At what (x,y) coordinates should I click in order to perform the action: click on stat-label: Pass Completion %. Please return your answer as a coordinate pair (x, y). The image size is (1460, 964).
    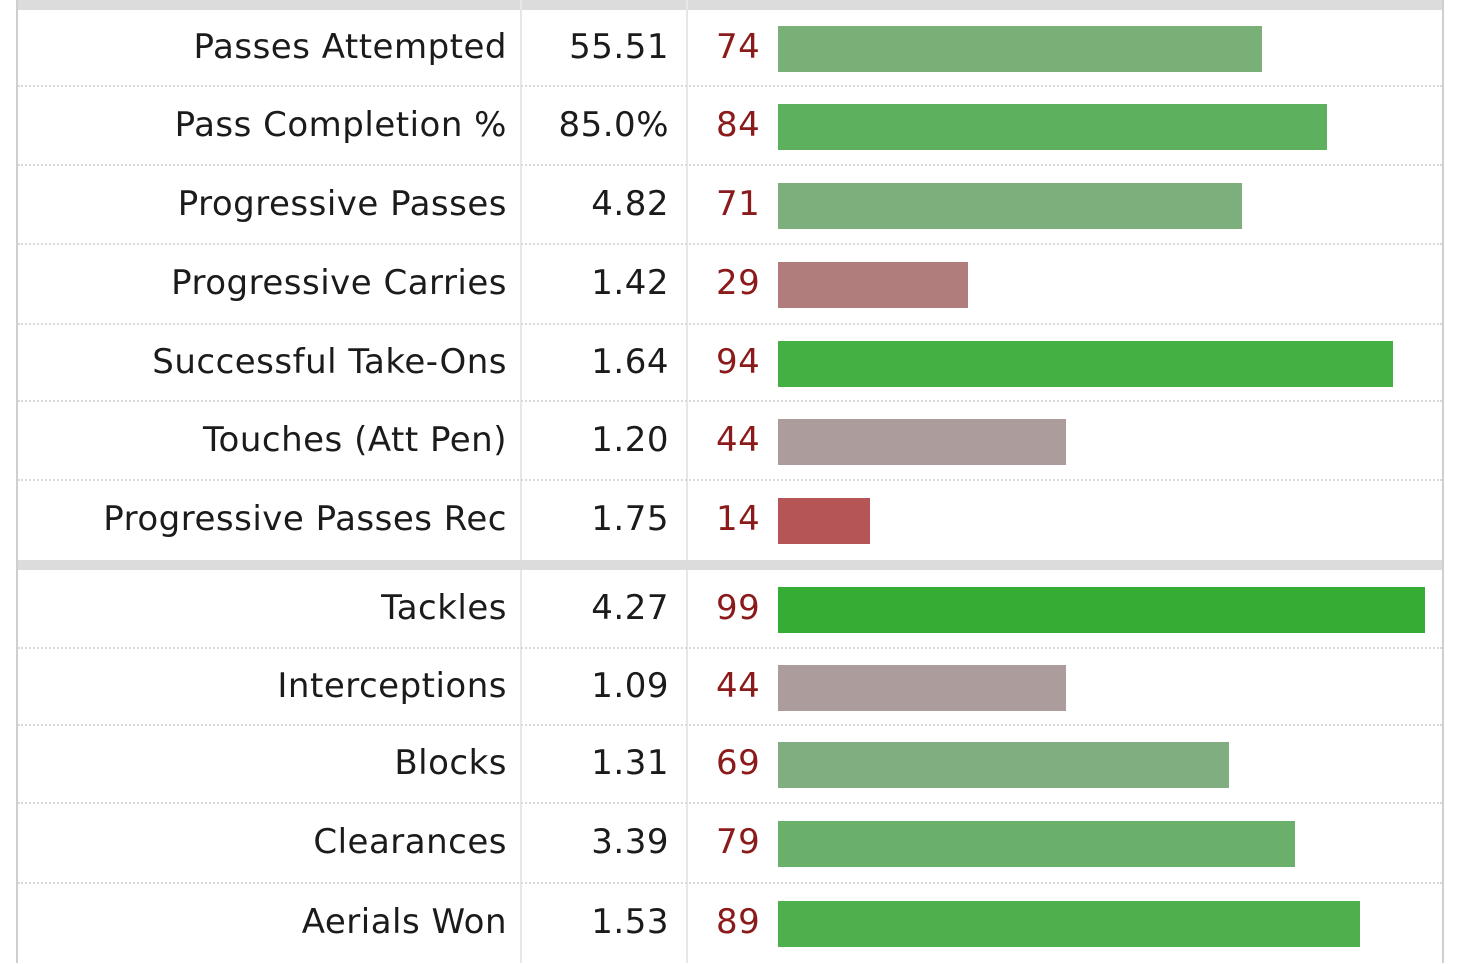
    Looking at the image, I should click on (340, 124).